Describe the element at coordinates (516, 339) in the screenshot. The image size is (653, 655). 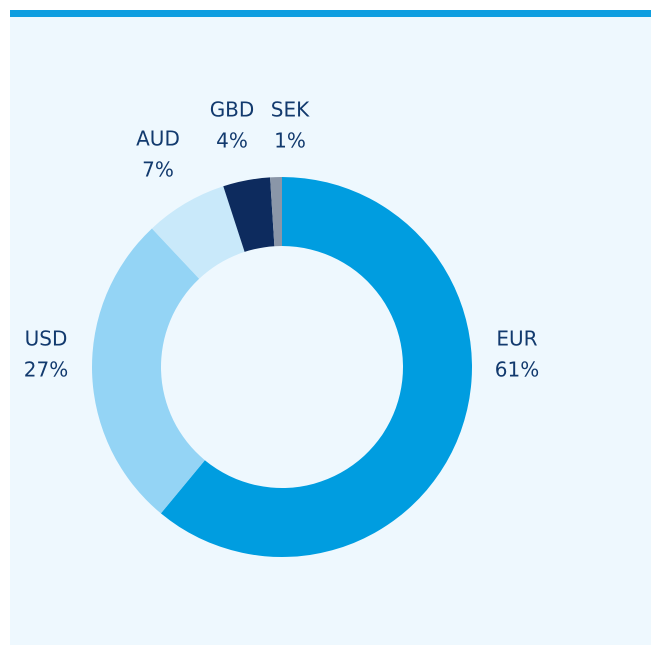
I see `slice-category-label: EUR` at that location.